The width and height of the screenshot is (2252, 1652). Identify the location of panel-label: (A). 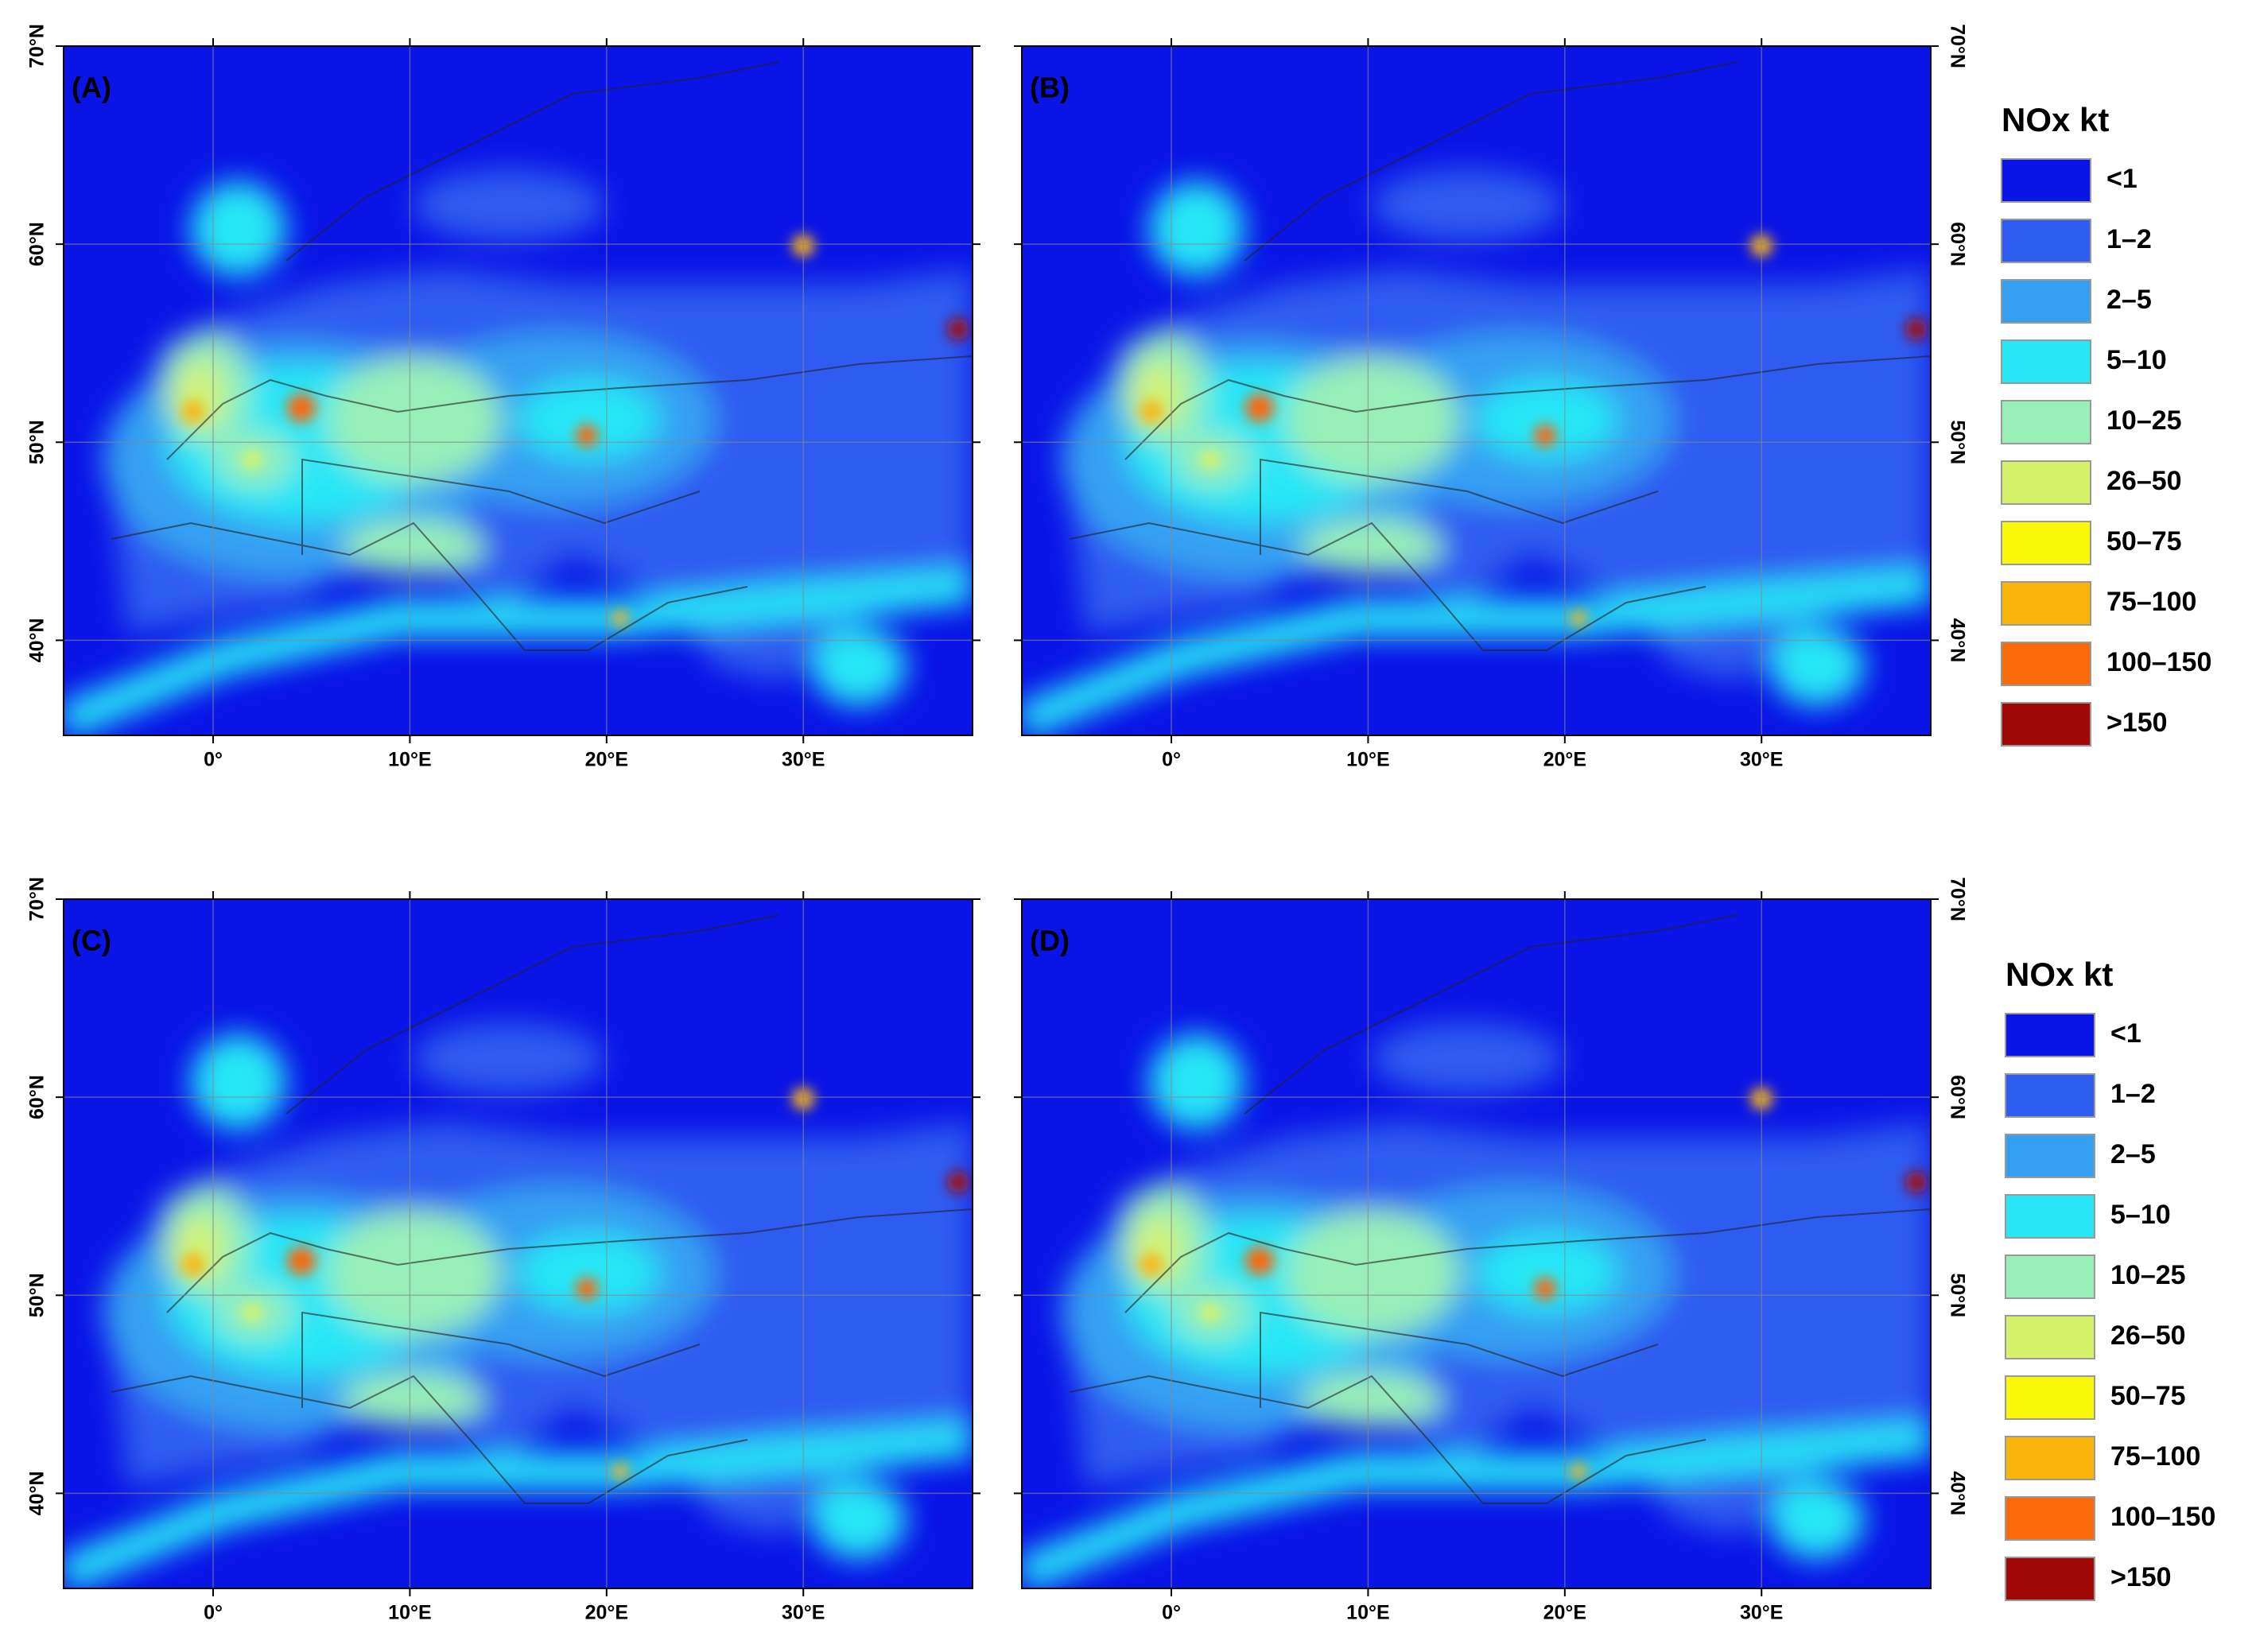
(91, 88).